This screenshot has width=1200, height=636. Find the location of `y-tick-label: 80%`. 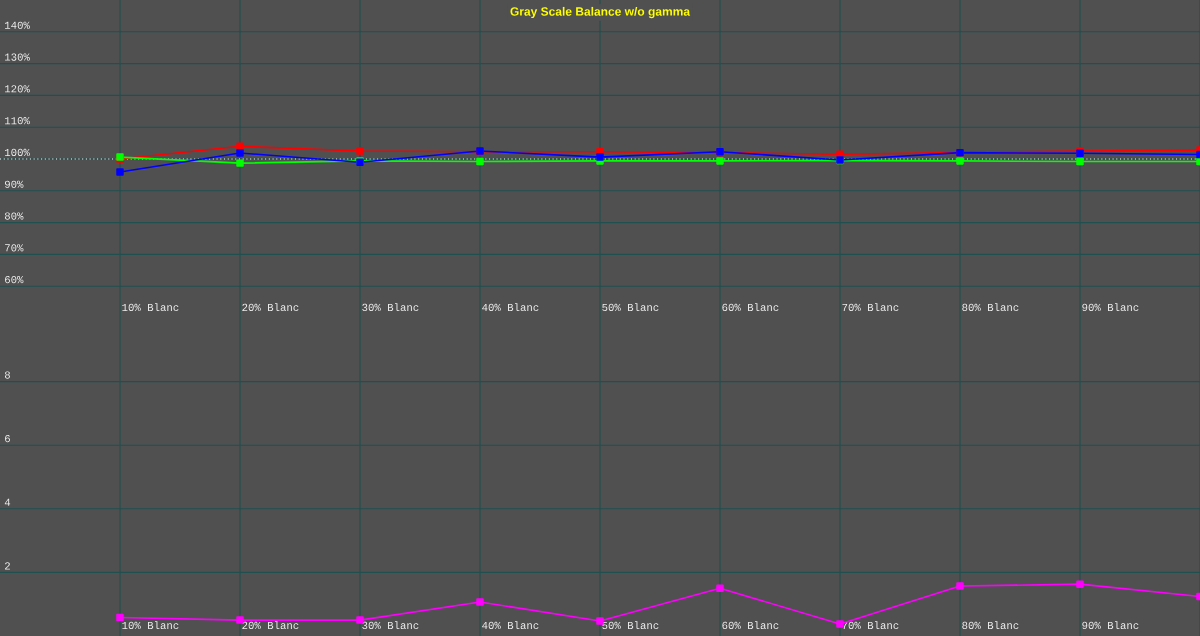

y-tick-label: 80% is located at coordinates (14, 216).